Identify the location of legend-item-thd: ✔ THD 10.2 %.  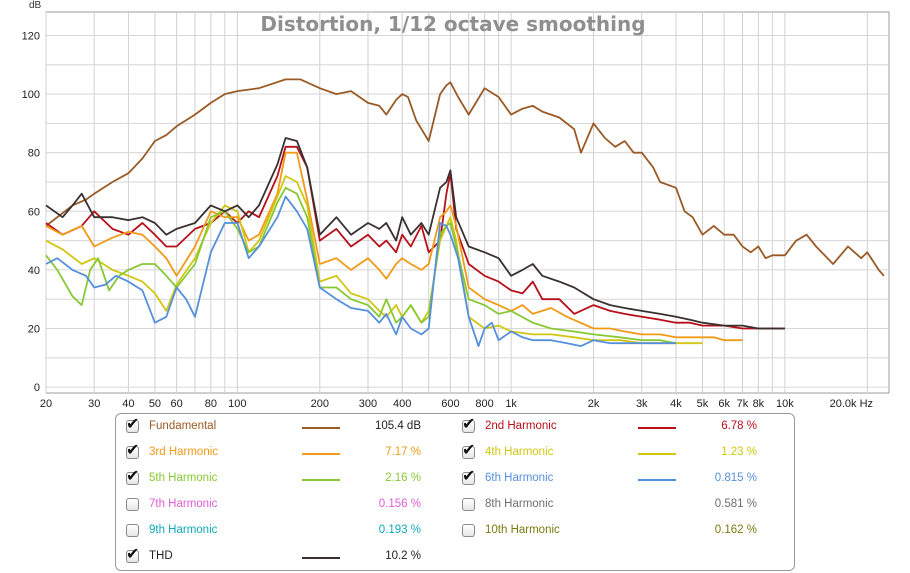
(286, 557).